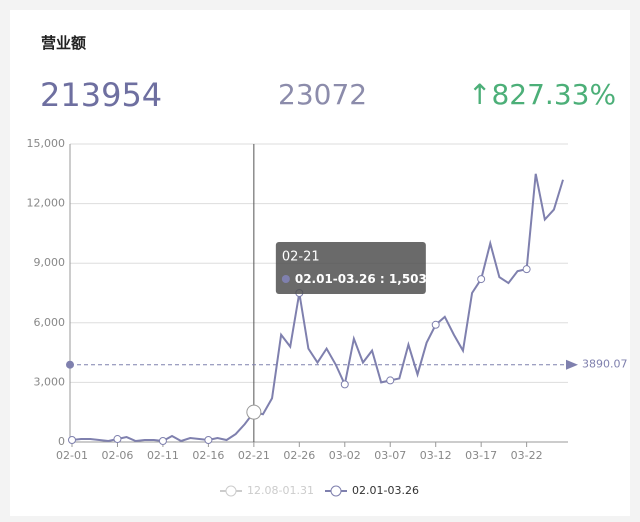 The width and height of the screenshot is (640, 522). I want to click on y-tick-label: 0, so click(61, 441).